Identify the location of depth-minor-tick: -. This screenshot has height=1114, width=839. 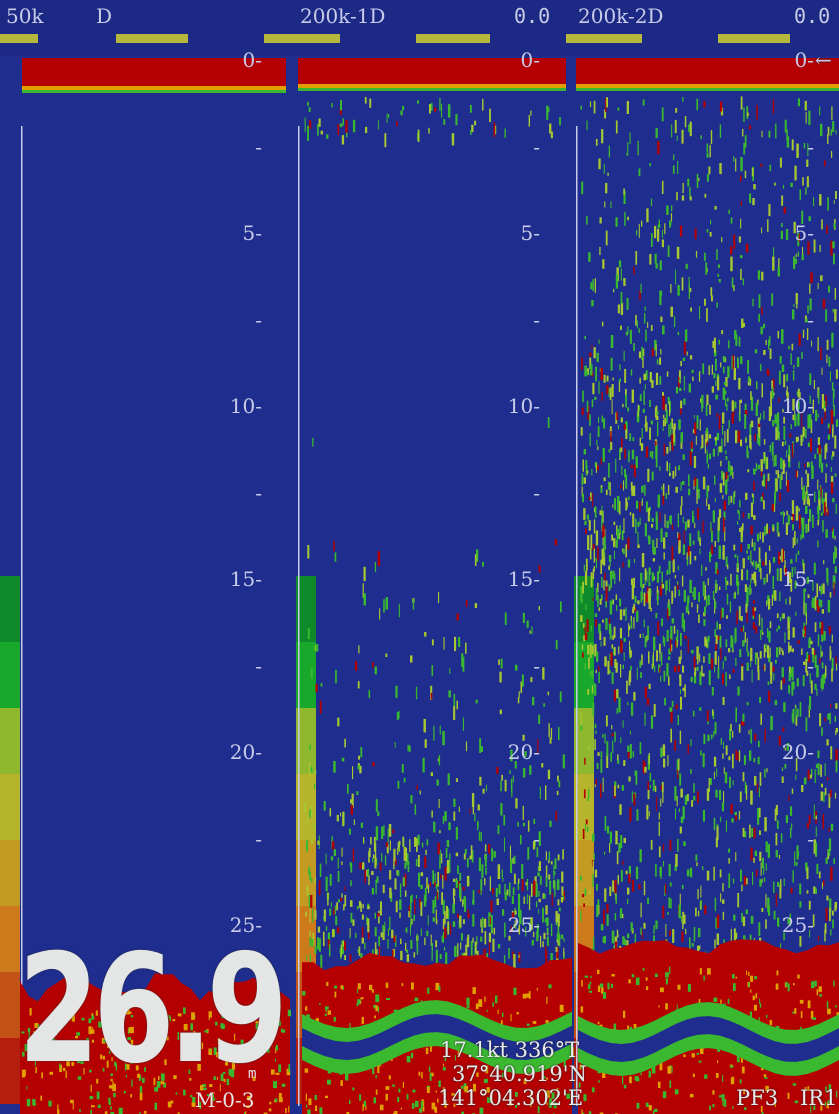
(810, 146).